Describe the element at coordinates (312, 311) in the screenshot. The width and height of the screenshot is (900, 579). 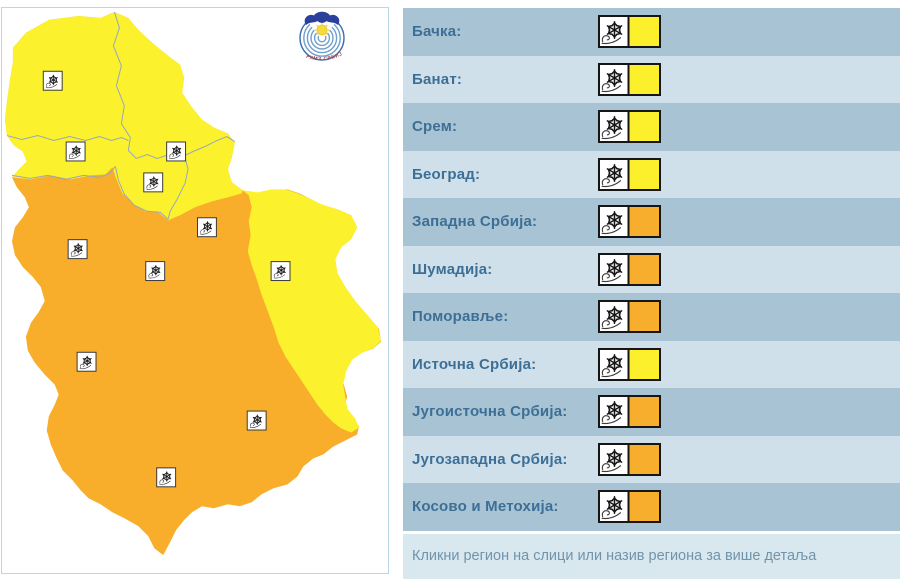
I see `map-region-yellow-east` at that location.